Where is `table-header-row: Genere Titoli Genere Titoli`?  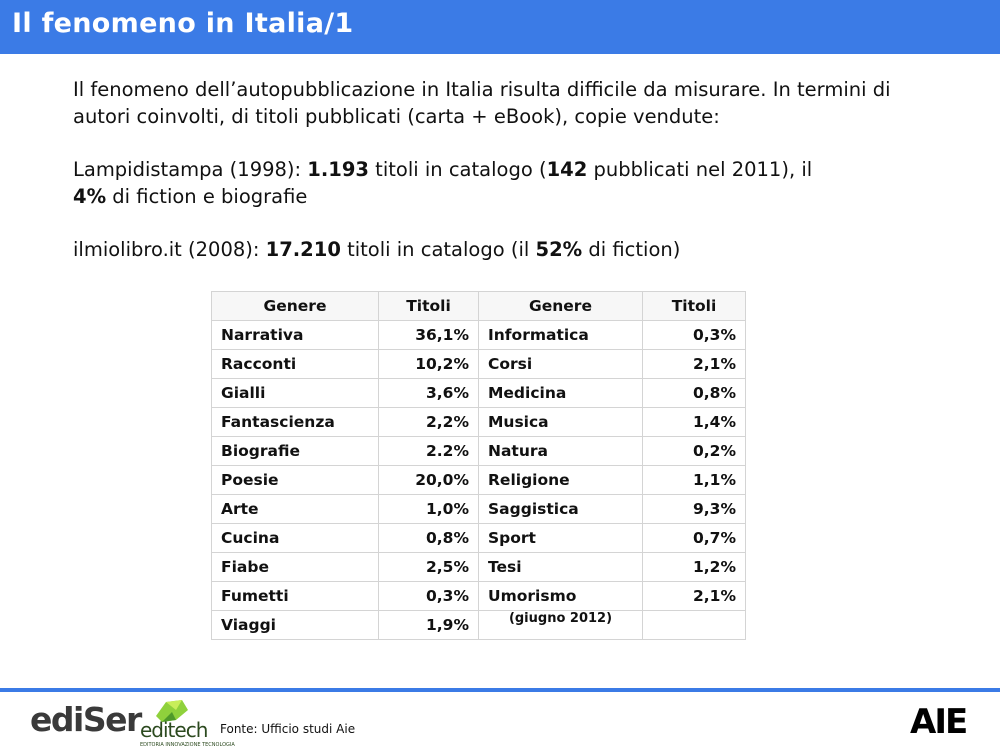
table-header-row: Genere Titoli Genere Titoli is located at coordinates (478, 306).